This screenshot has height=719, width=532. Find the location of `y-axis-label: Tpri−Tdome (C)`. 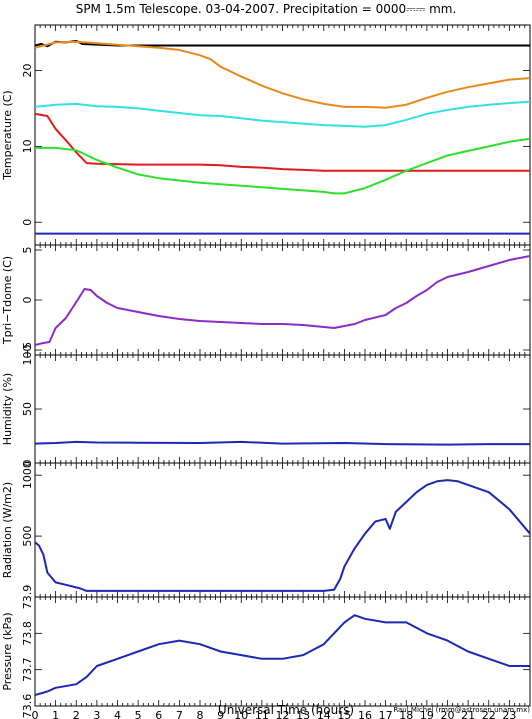

y-axis-label: Tpri−Tdome (C) is located at coordinates (7, 300).